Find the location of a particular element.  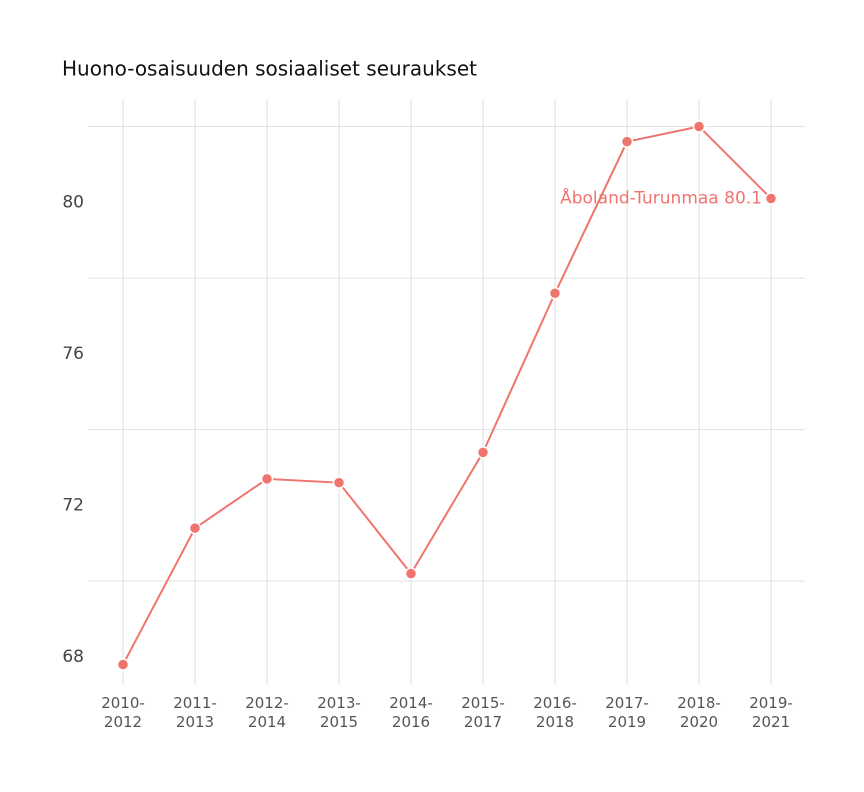

x-tick-label: 2010-2012 is located at coordinates (123, 712).